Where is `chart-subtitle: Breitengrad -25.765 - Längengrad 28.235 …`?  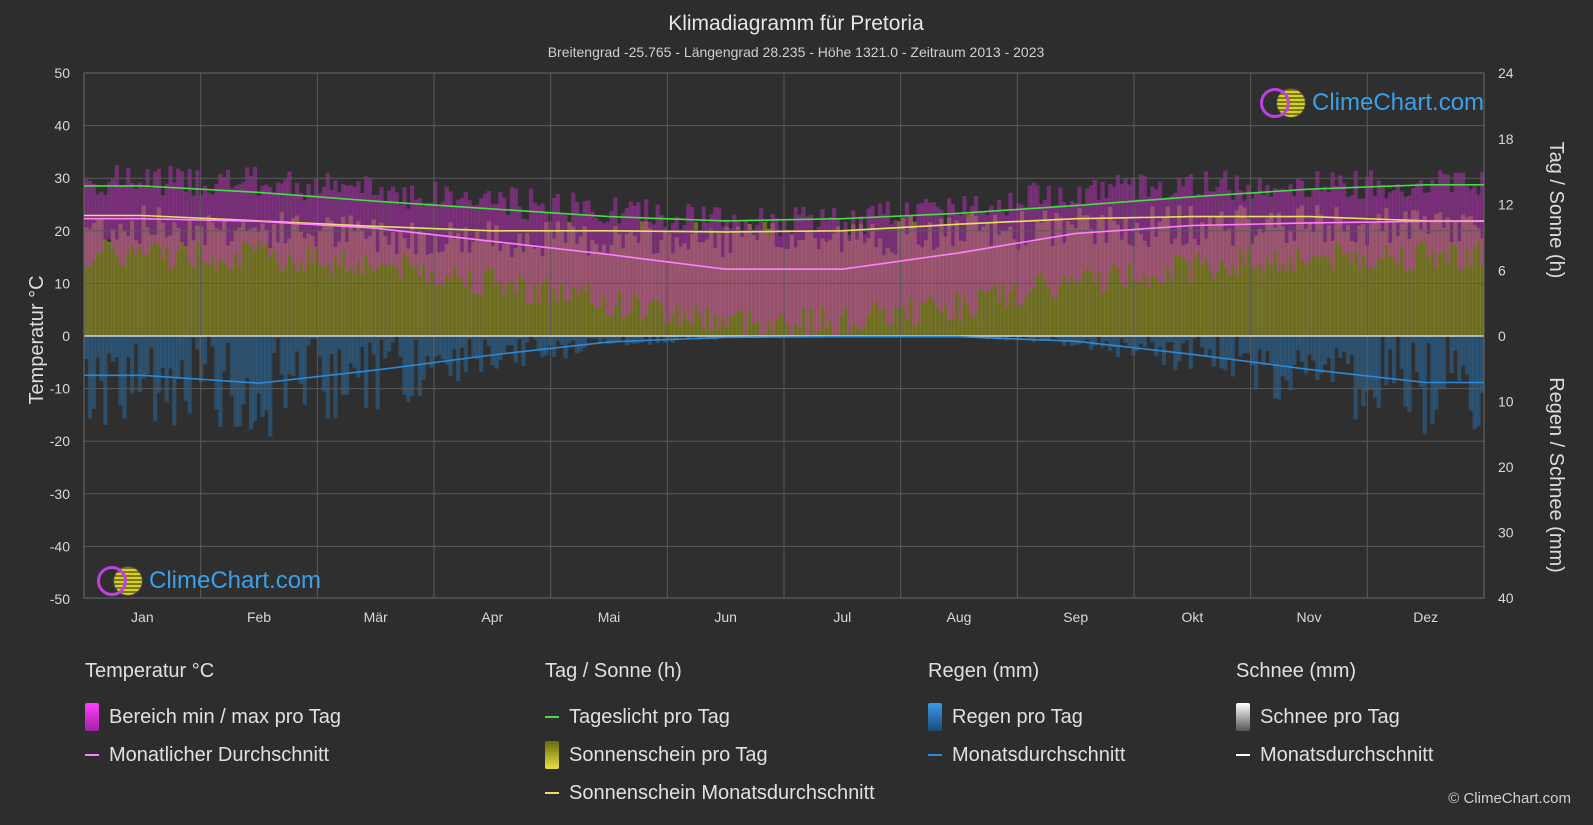
chart-subtitle: Breitengrad -25.765 - Längengrad 28.235 … is located at coordinates (796, 52).